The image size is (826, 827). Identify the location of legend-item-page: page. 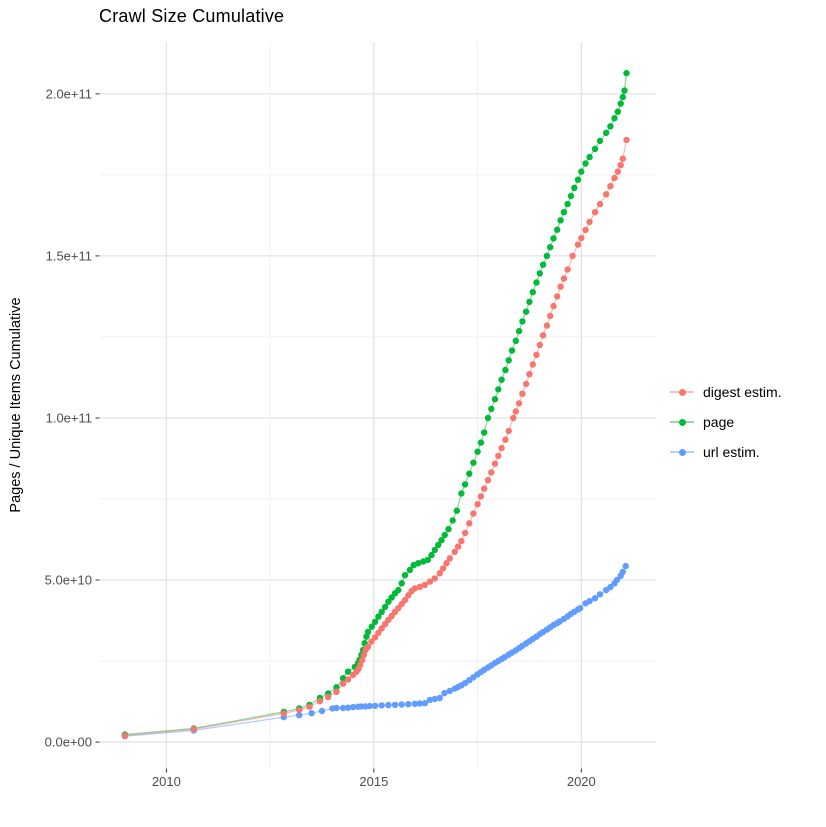
(726, 422).